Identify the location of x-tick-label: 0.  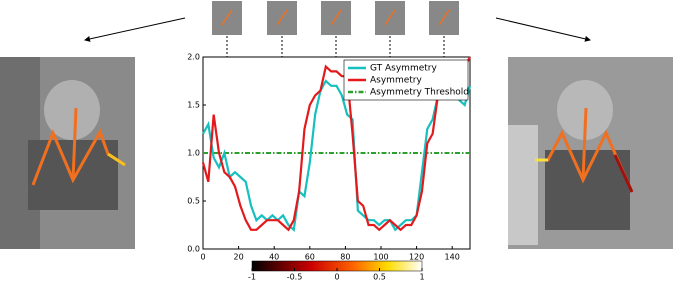
(202, 257).